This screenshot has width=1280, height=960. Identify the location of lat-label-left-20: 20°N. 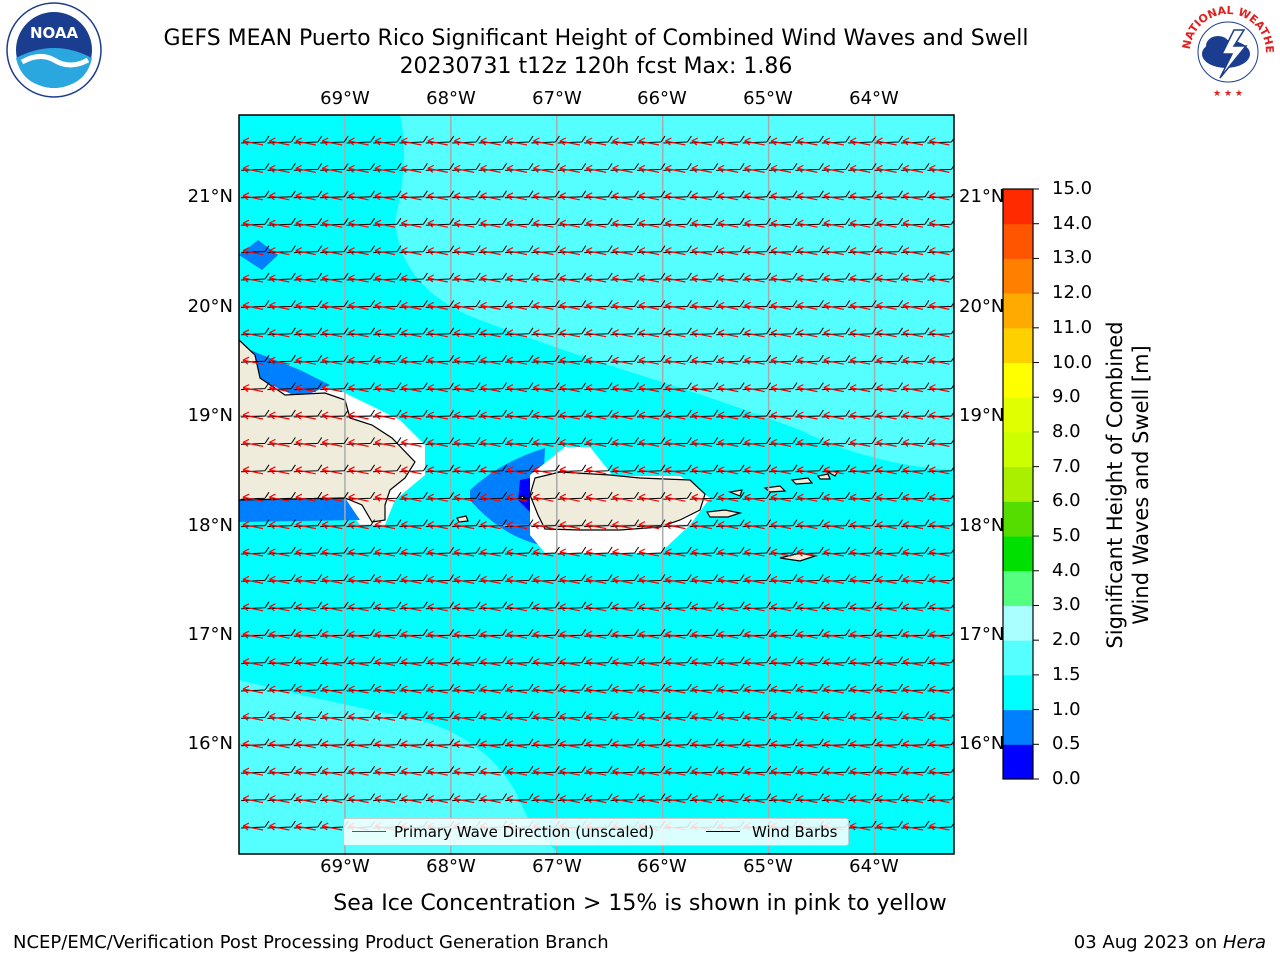
(210, 306).